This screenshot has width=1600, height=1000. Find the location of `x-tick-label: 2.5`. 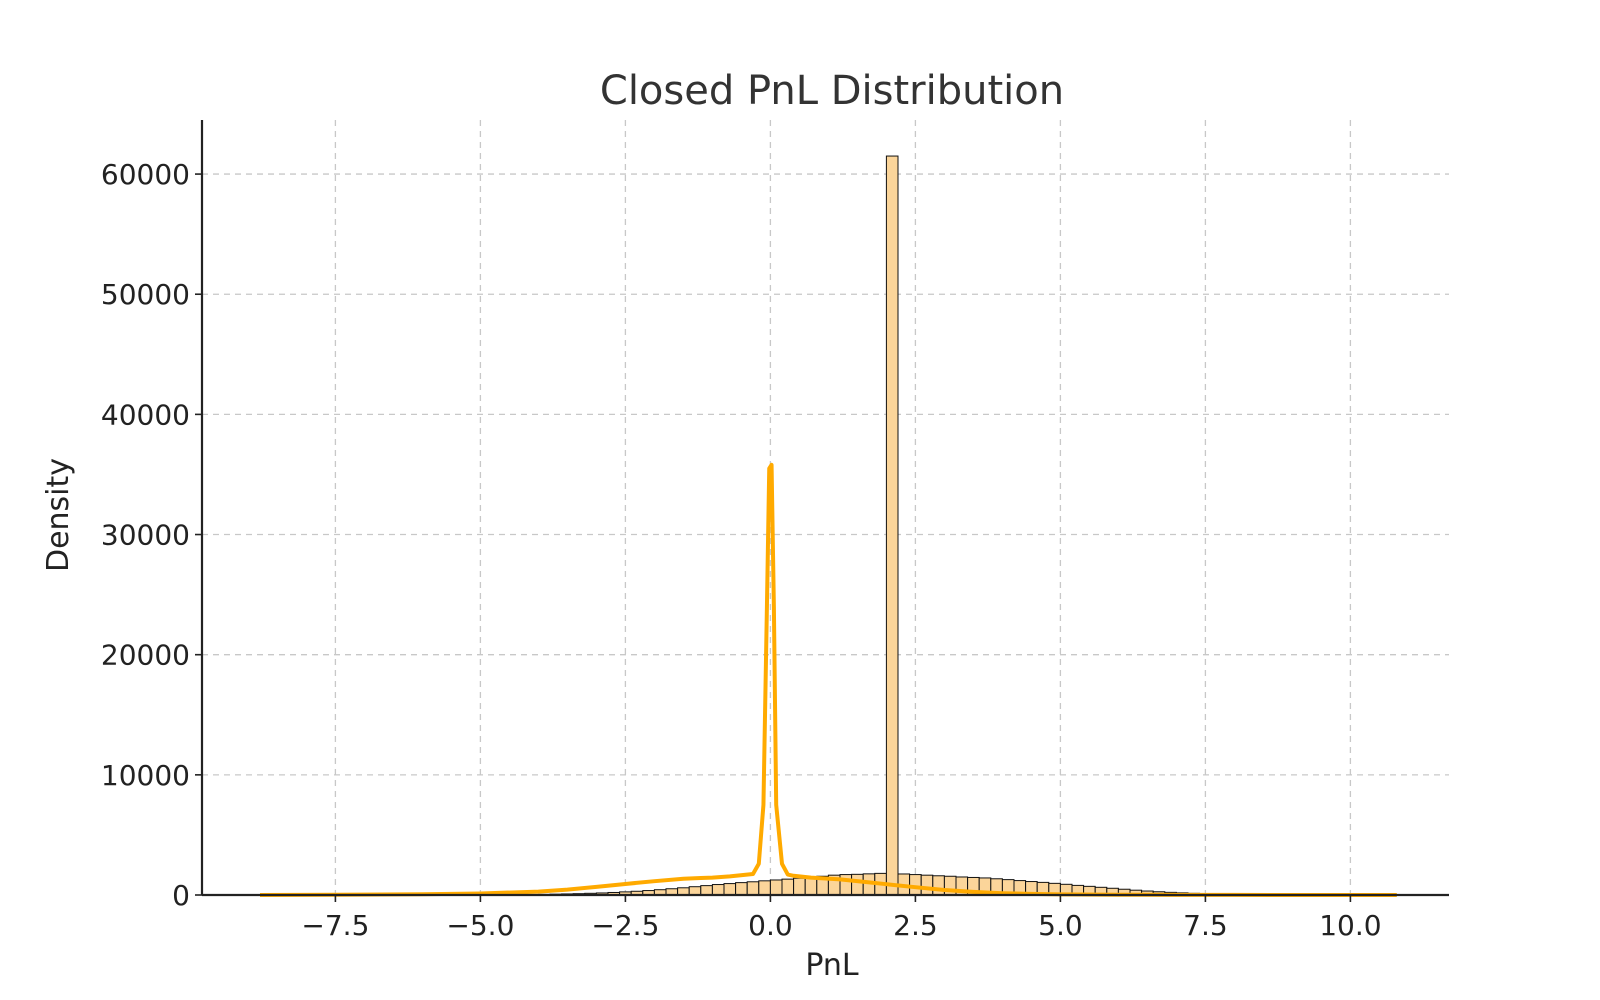

x-tick-label: 2.5 is located at coordinates (915, 925).